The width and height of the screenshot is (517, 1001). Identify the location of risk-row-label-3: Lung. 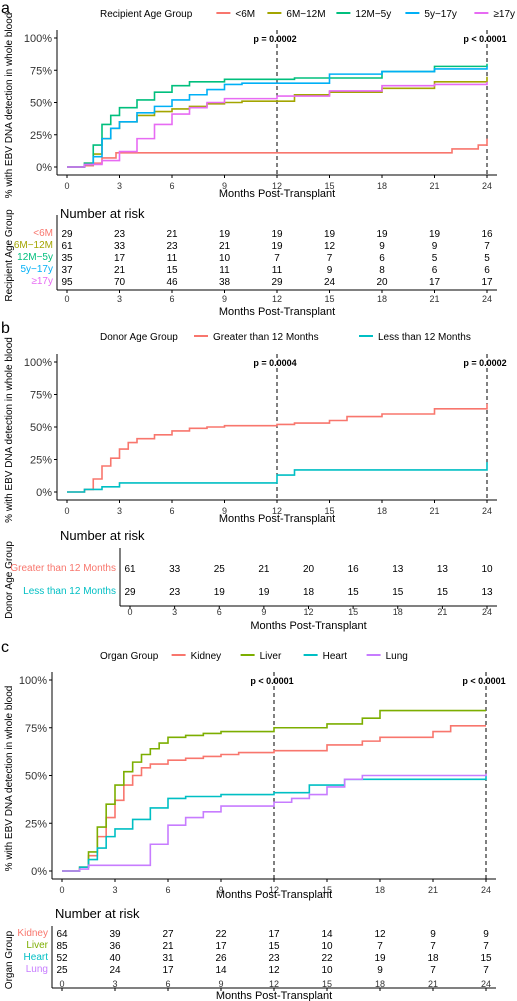
(37, 969).